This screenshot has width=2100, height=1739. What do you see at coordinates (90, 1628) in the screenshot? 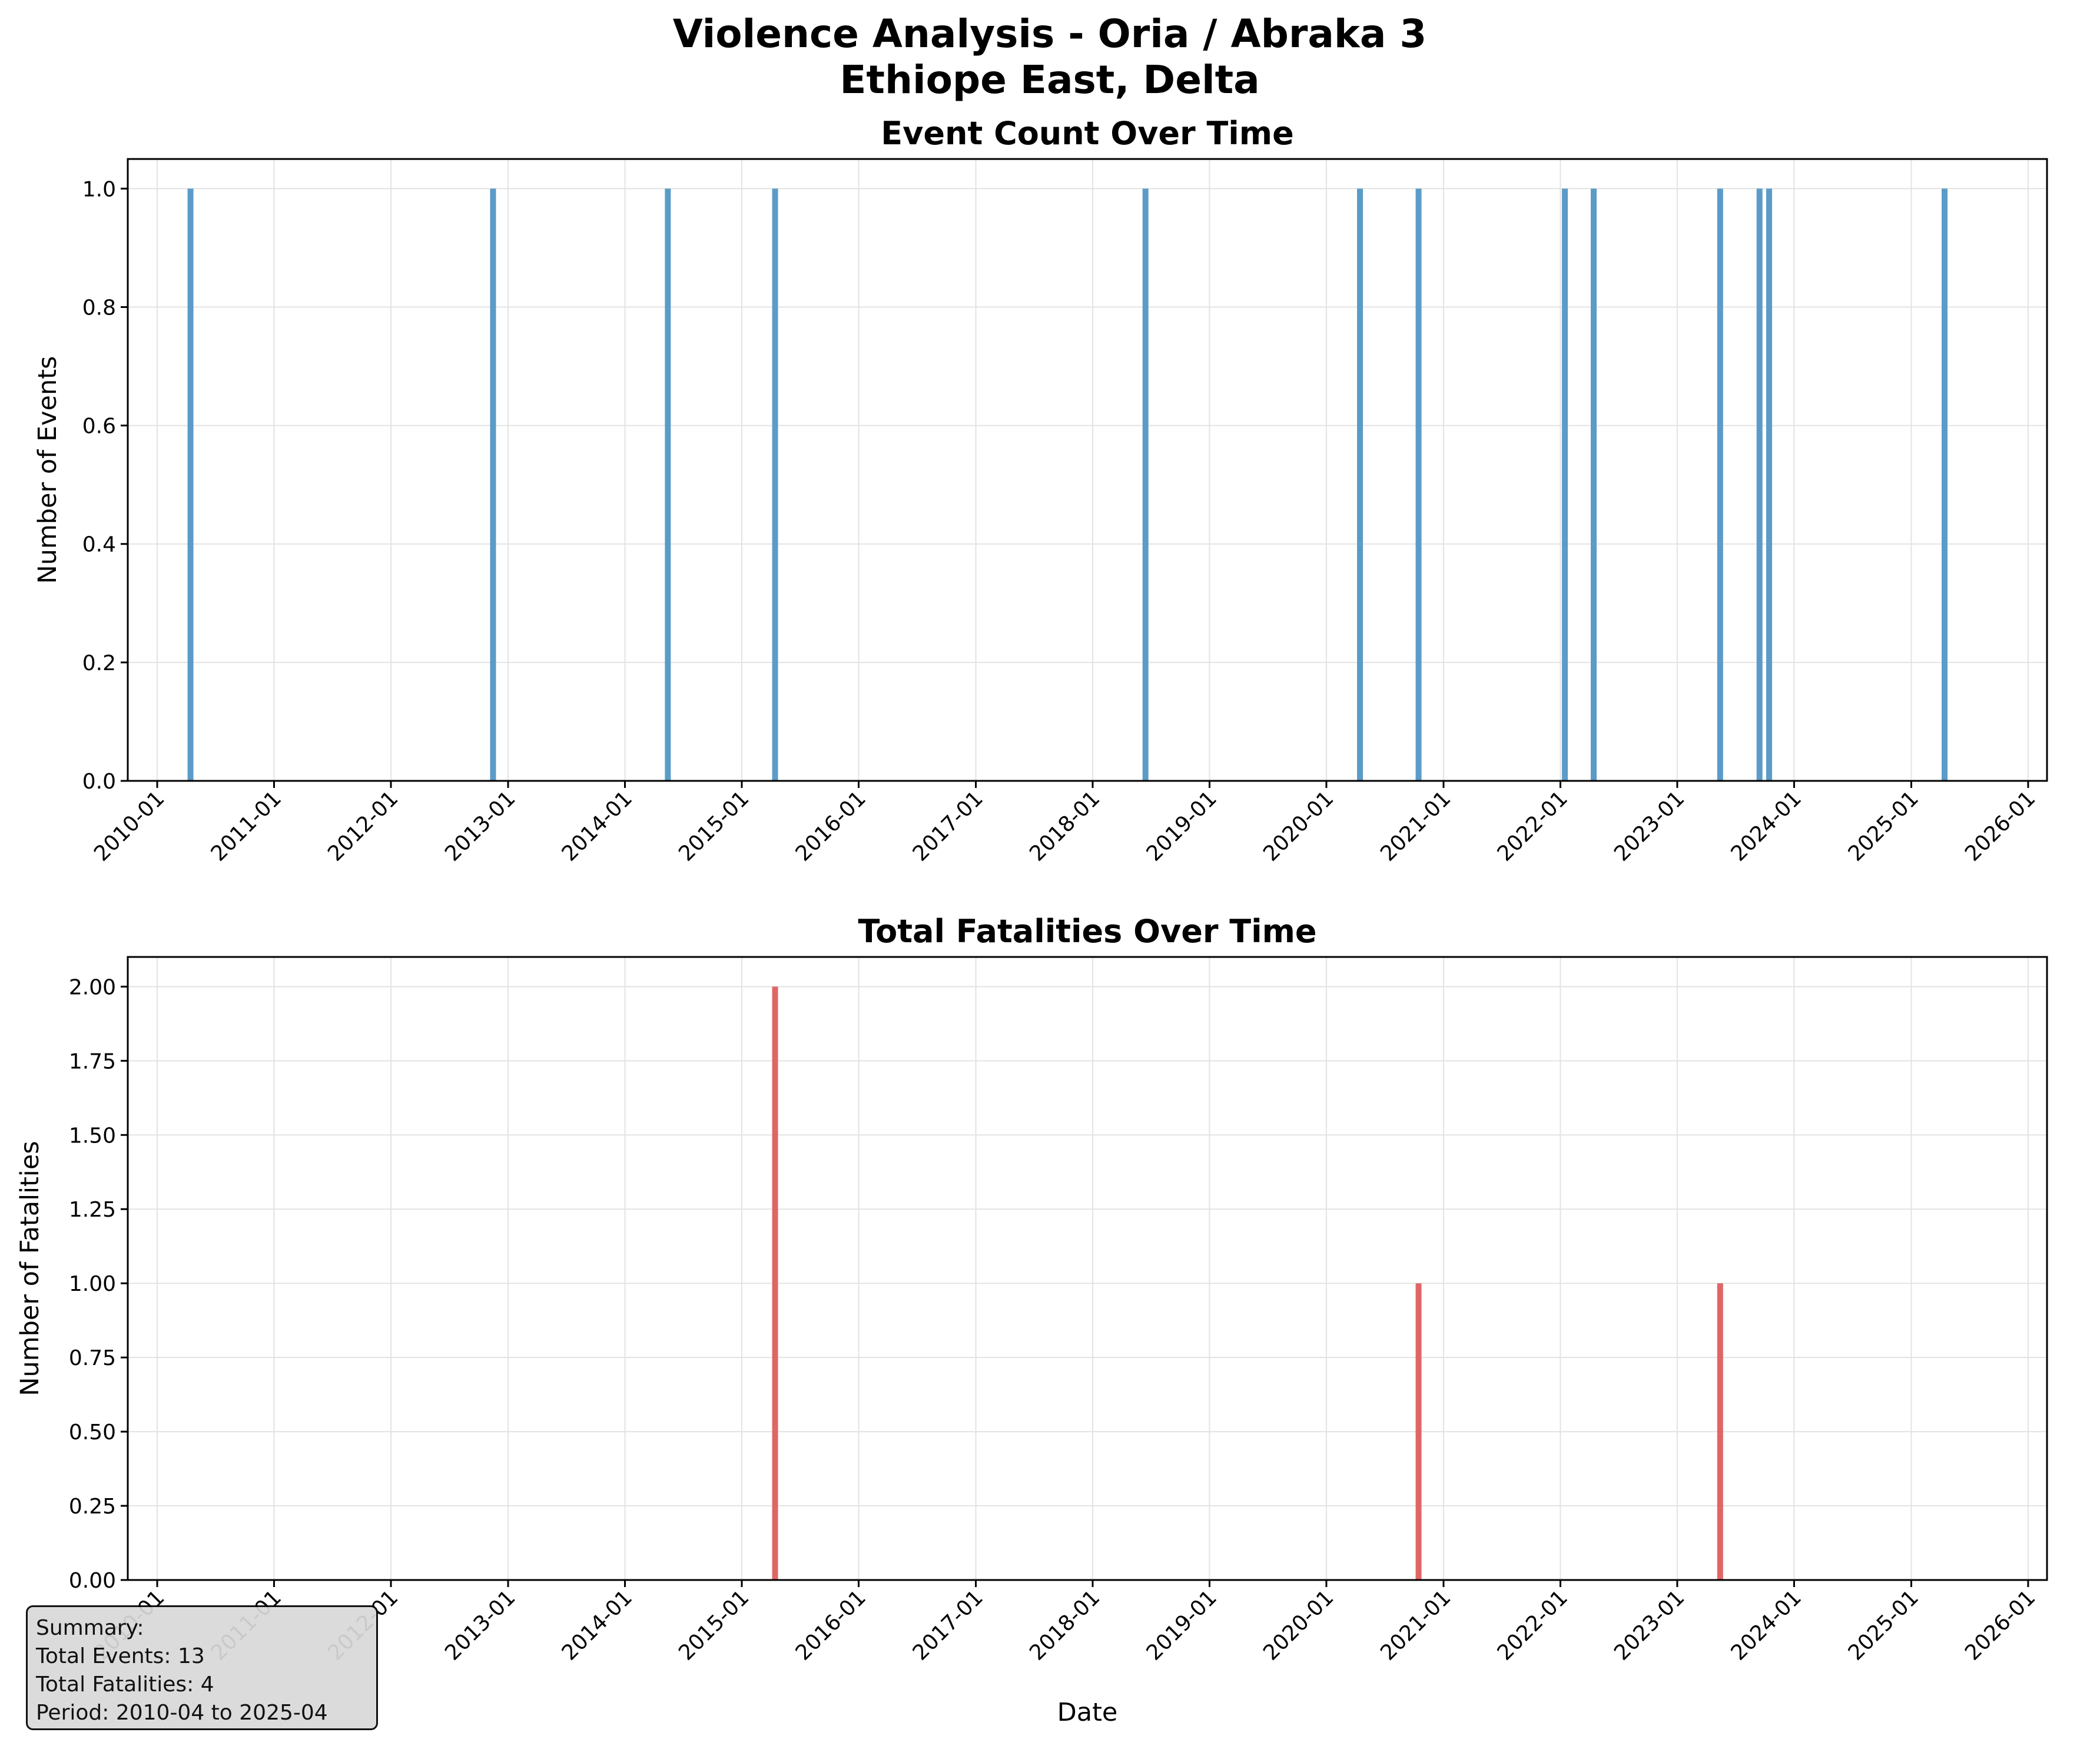
I see `summary-heading: Summary:` at bounding box center [90, 1628].